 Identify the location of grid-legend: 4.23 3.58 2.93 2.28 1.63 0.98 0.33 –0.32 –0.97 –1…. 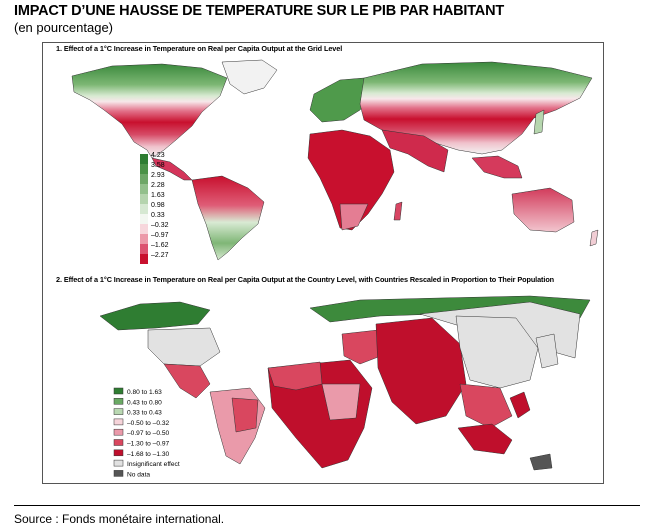
(154, 208).